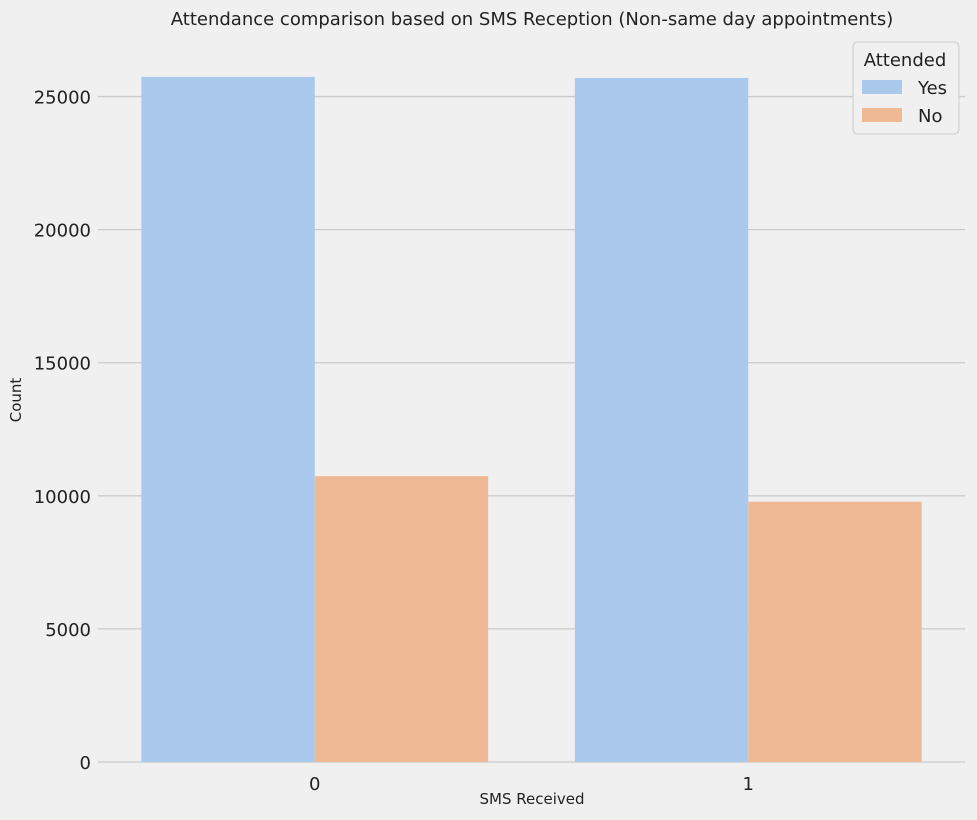 The width and height of the screenshot is (977, 820). I want to click on legend-items: Yes No, so click(904, 102).